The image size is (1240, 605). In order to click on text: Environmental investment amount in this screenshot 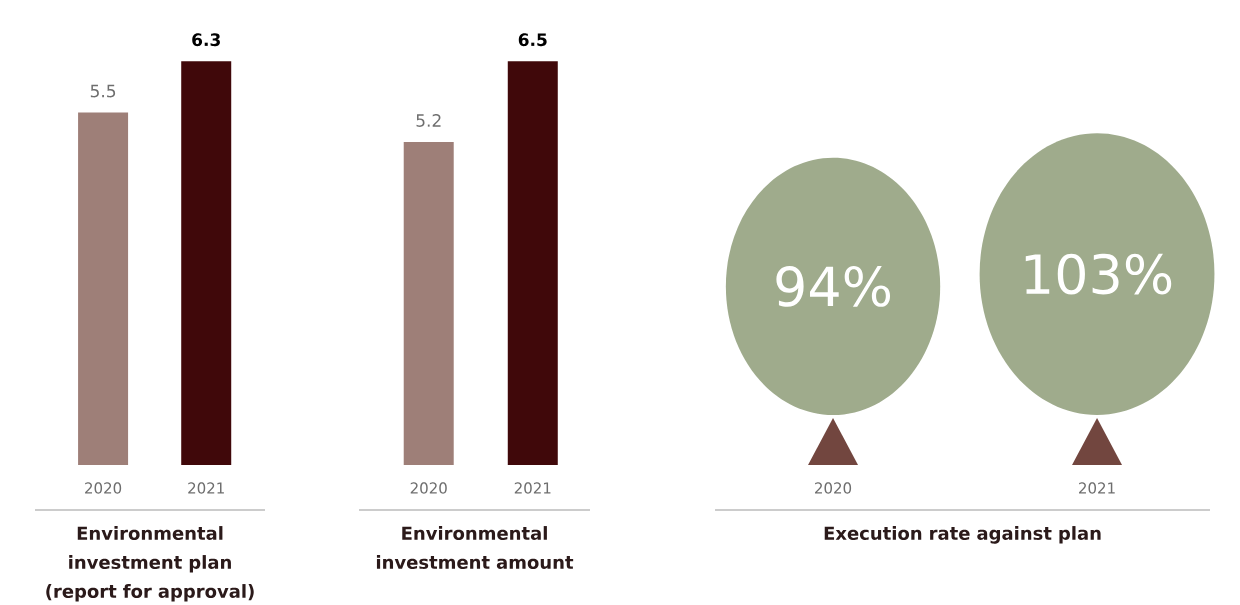, I will do `click(475, 547)`.